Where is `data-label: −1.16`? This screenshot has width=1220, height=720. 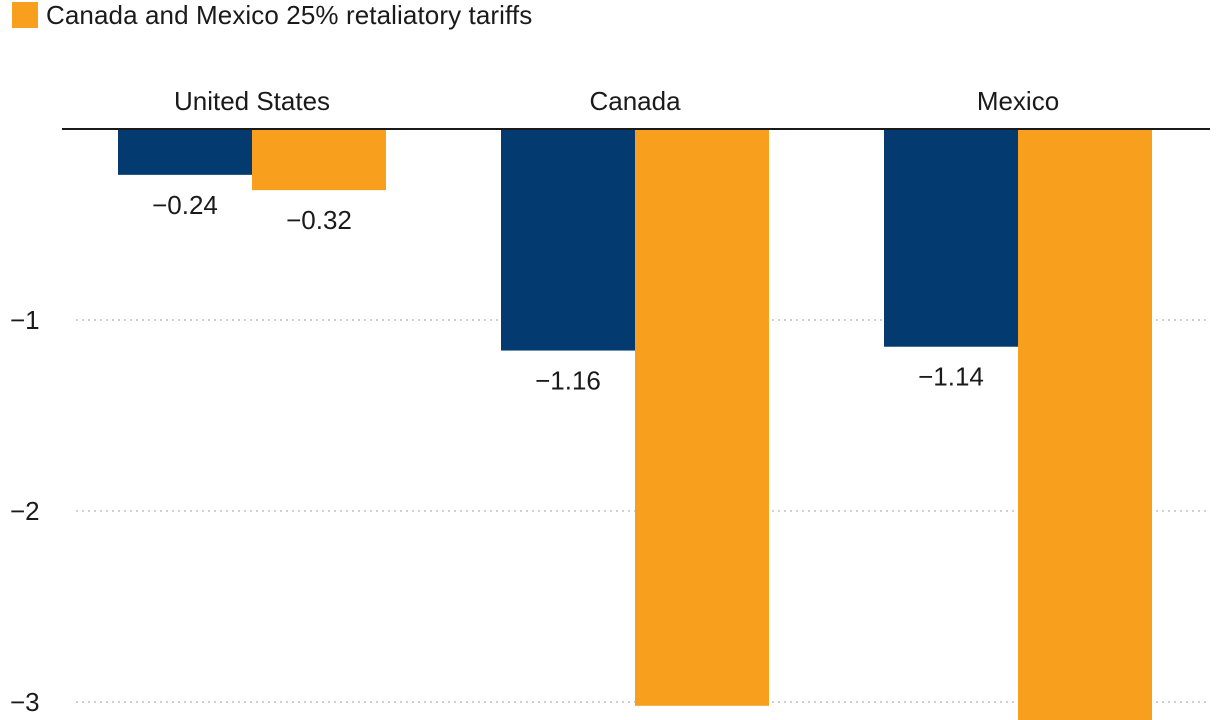 data-label: −1.16 is located at coordinates (568, 381).